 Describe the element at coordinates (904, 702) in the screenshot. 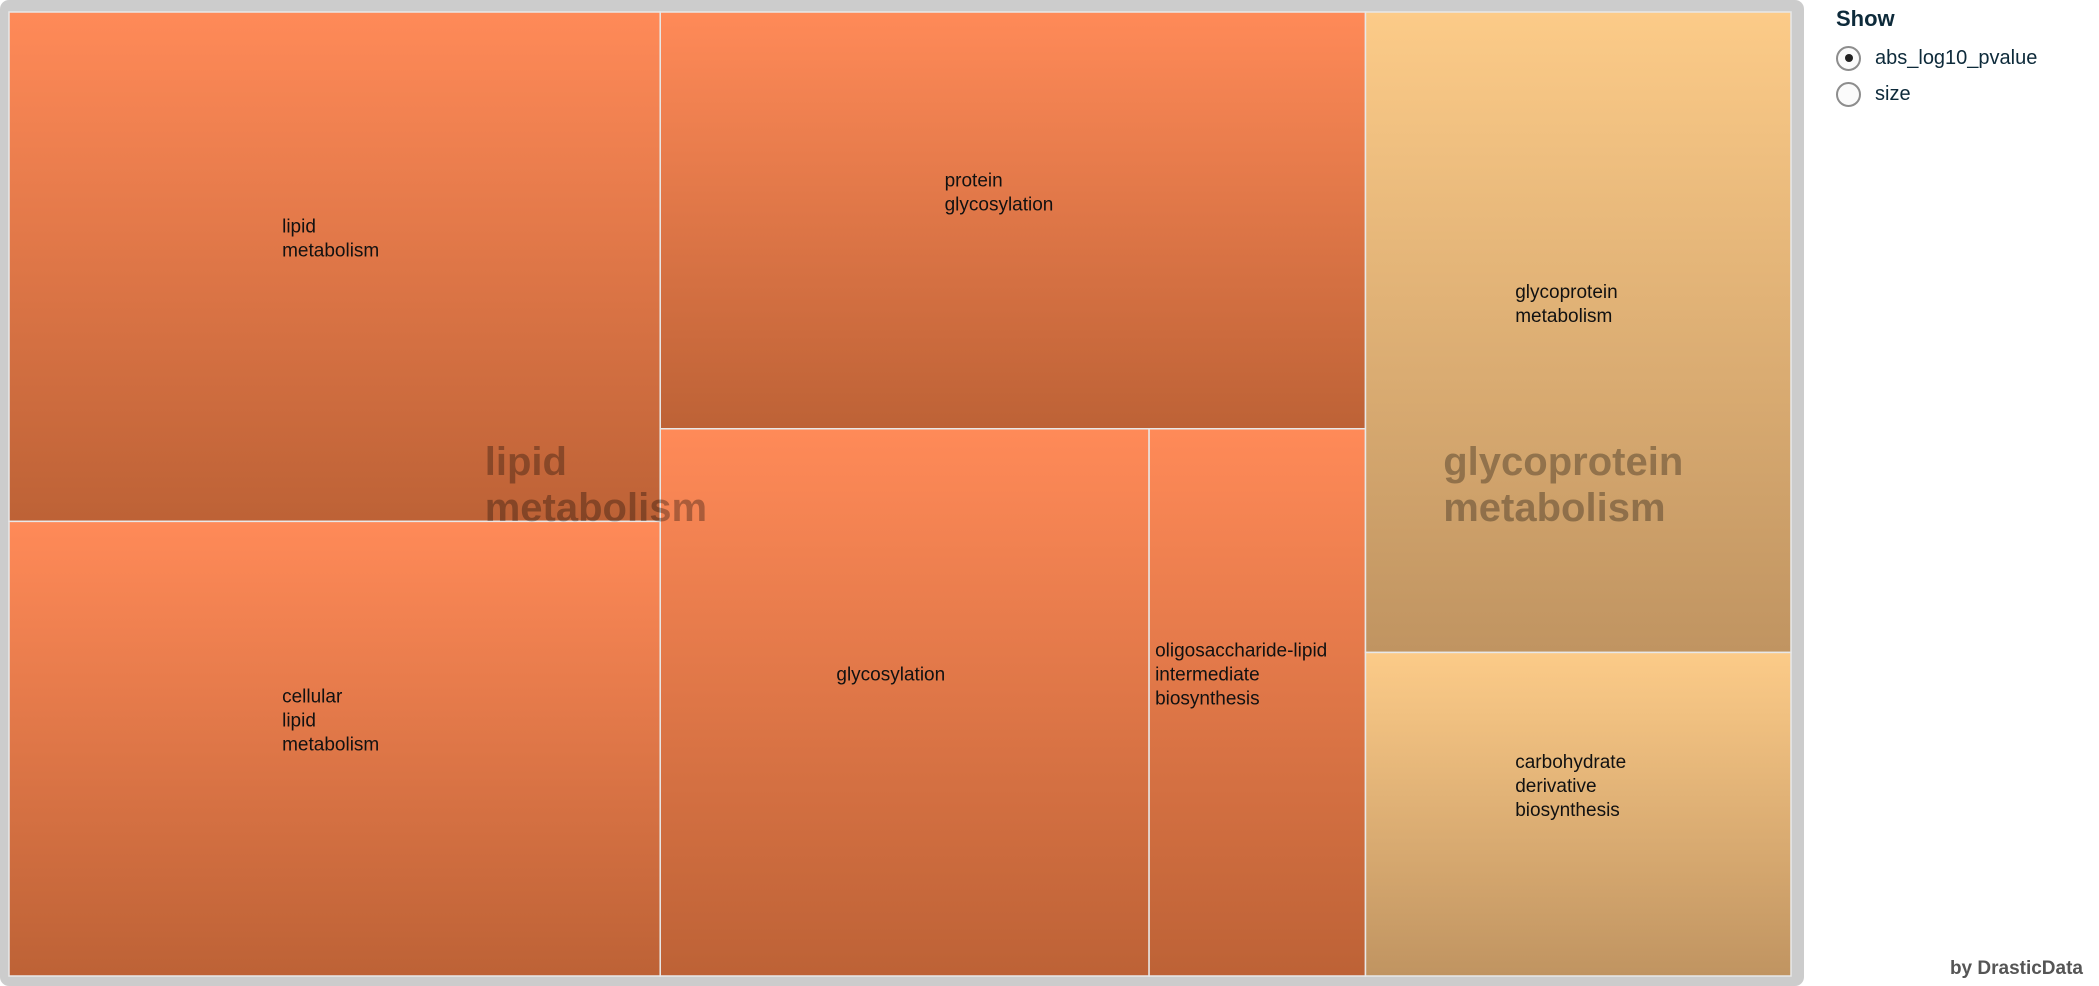

I see `treemap-cell-glycosylation` at that location.